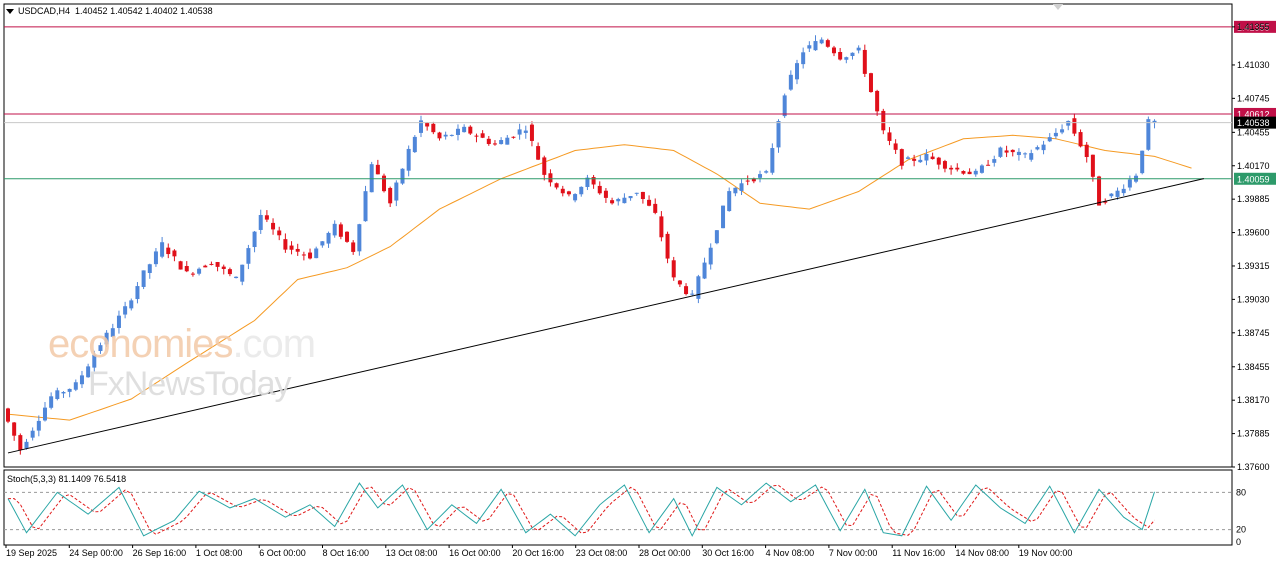 The image size is (1280, 567). What do you see at coordinates (1253, 299) in the screenshot?
I see `y-tick-label: 1.39030` at bounding box center [1253, 299].